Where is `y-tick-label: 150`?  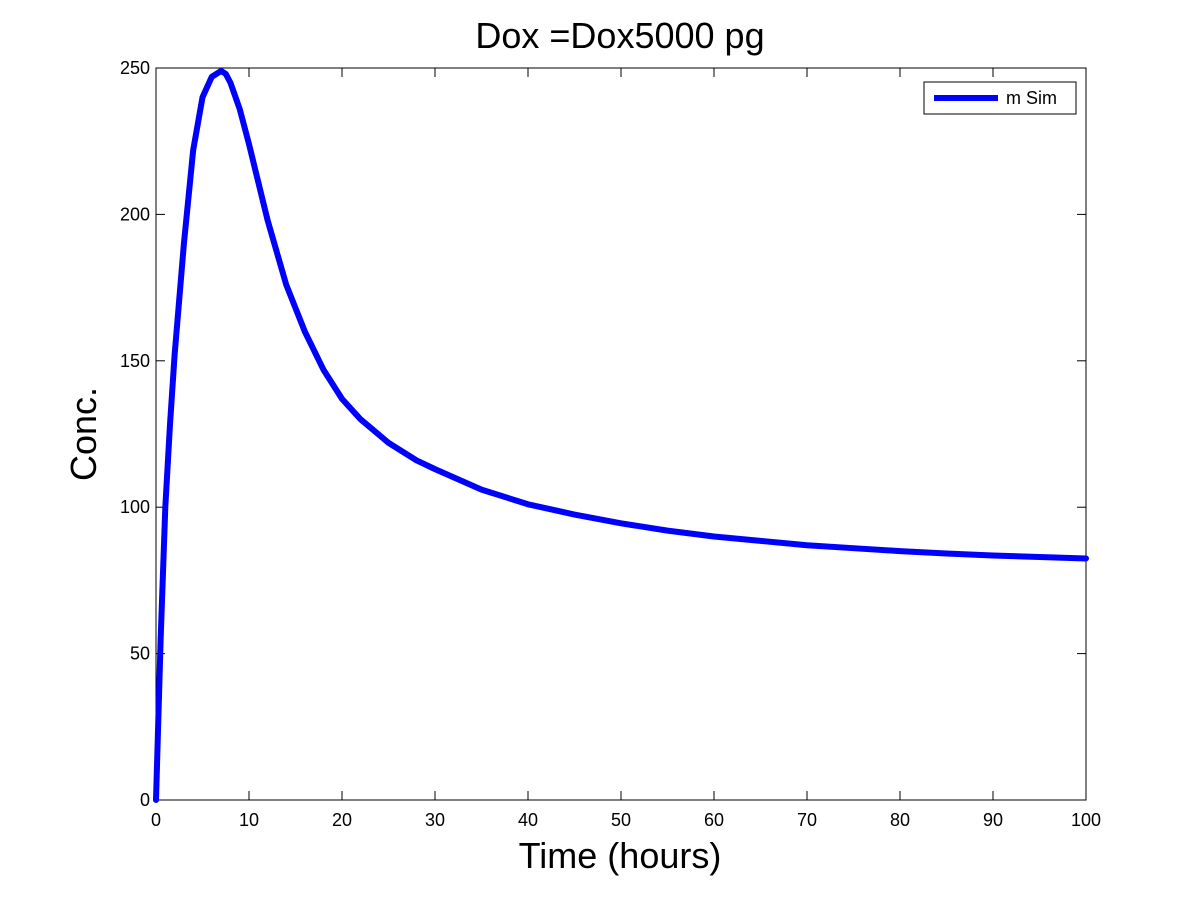
y-tick-label: 150 is located at coordinates (135, 361).